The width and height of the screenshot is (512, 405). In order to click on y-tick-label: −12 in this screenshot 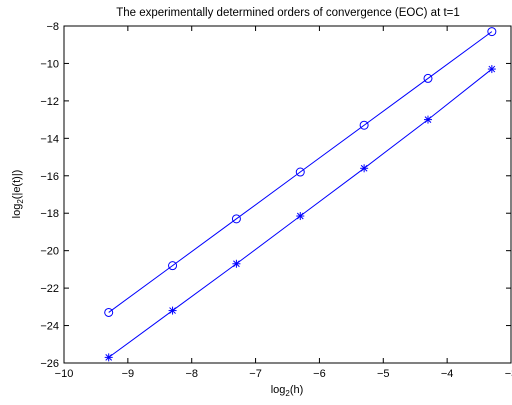, I will do `click(49, 102)`.